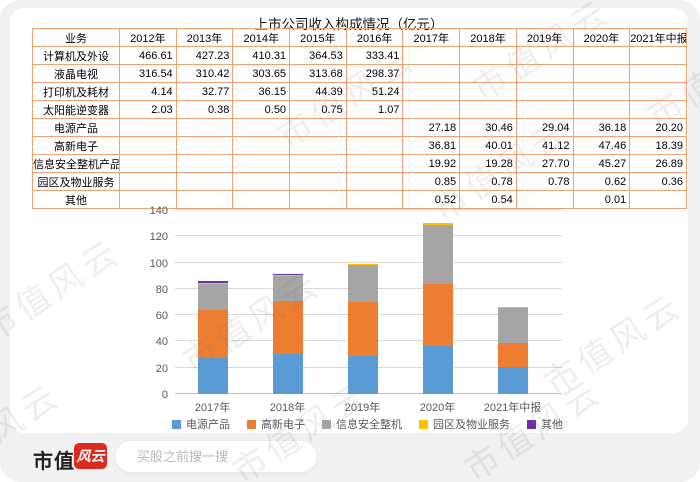 The image size is (700, 482). I want to click on row-label-cell: 高新电子, so click(76, 145).